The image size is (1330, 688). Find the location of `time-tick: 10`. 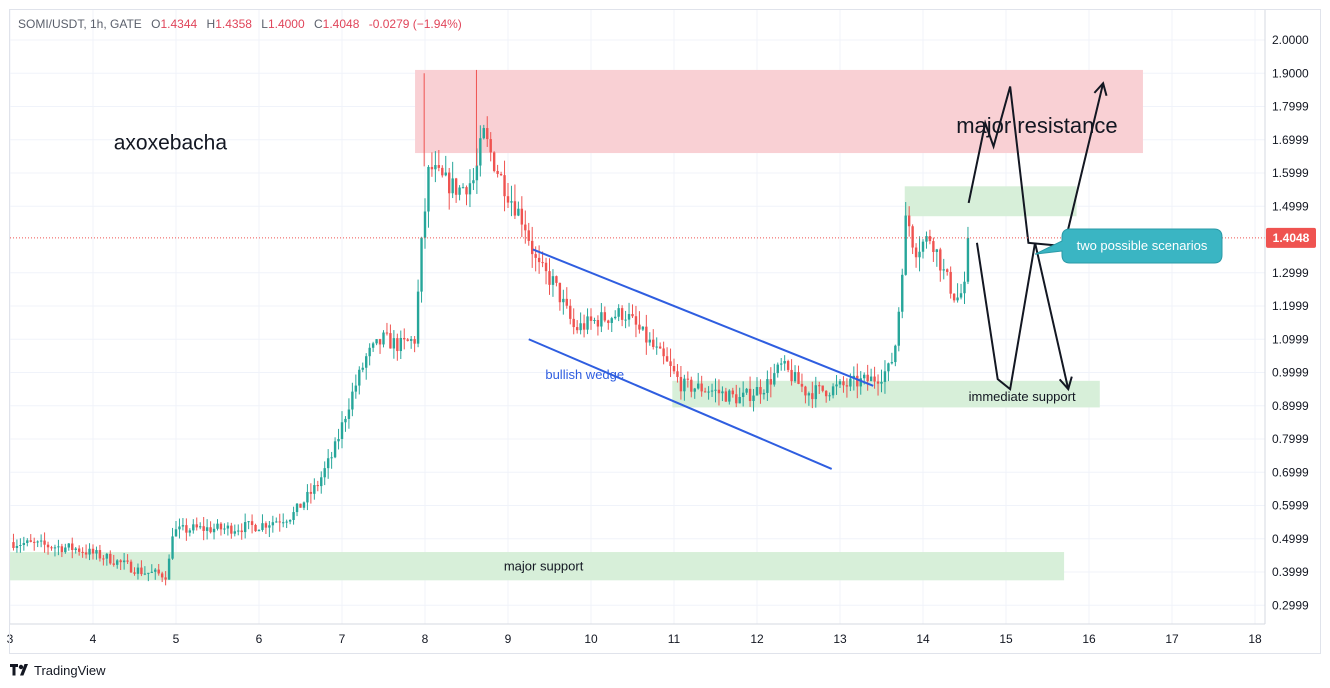

time-tick: 10 is located at coordinates (591, 639).